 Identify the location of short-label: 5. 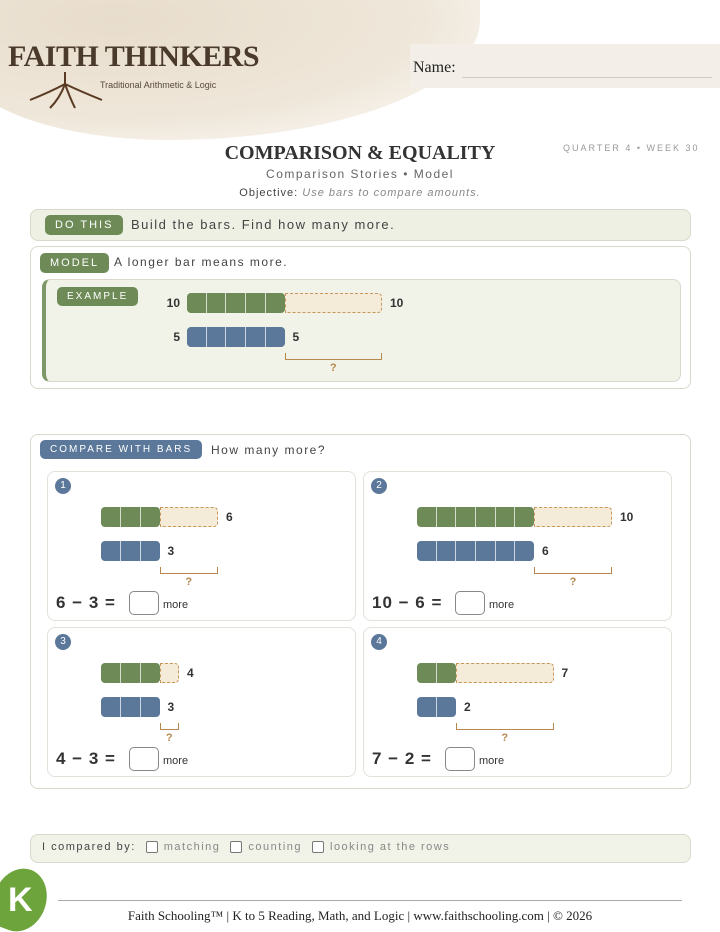
(296, 337).